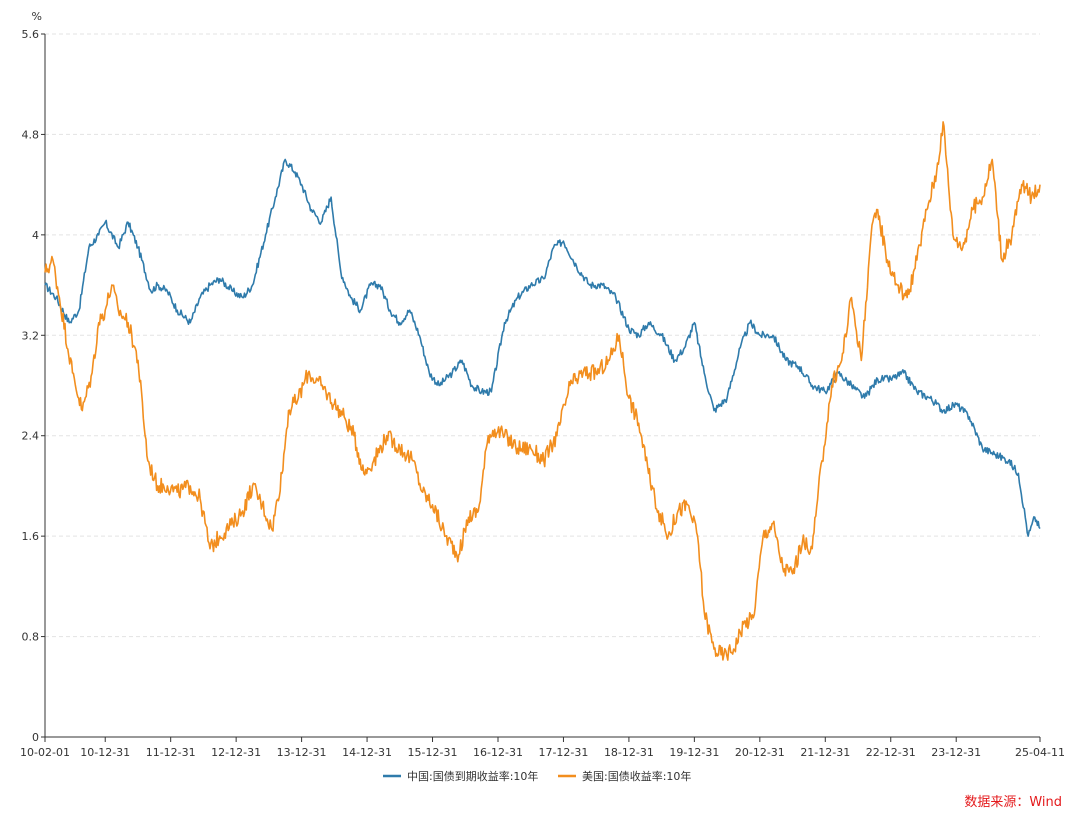 This screenshot has height=821, width=1080. What do you see at coordinates (367, 752) in the screenshot?
I see `x-tick-label: 14-12-31` at bounding box center [367, 752].